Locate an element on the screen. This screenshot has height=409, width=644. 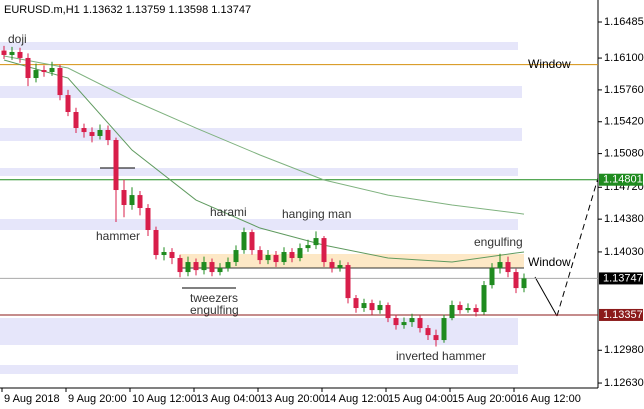
annotation: inverted hammer is located at coordinates (441, 356).